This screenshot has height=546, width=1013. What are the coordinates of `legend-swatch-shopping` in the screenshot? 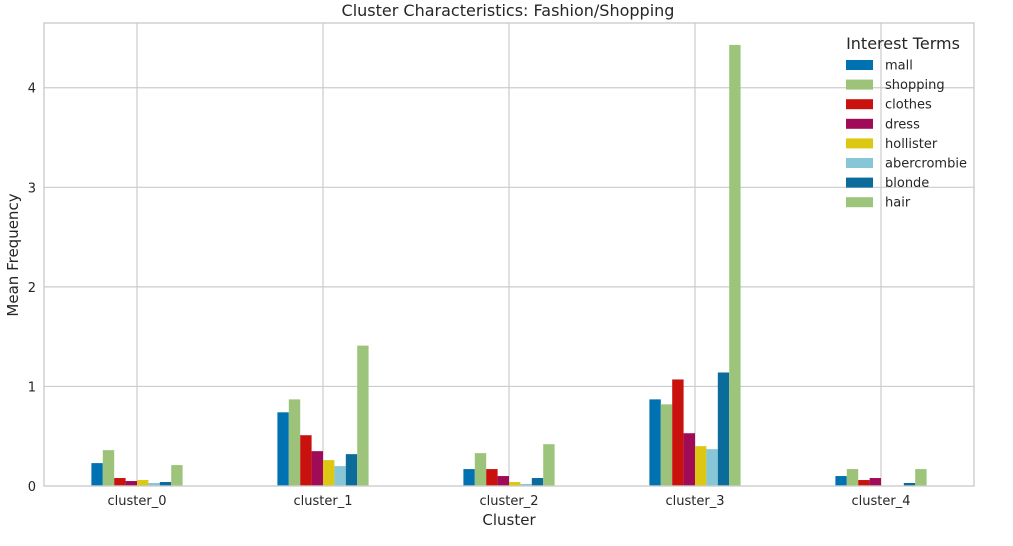 It's located at (859, 84).